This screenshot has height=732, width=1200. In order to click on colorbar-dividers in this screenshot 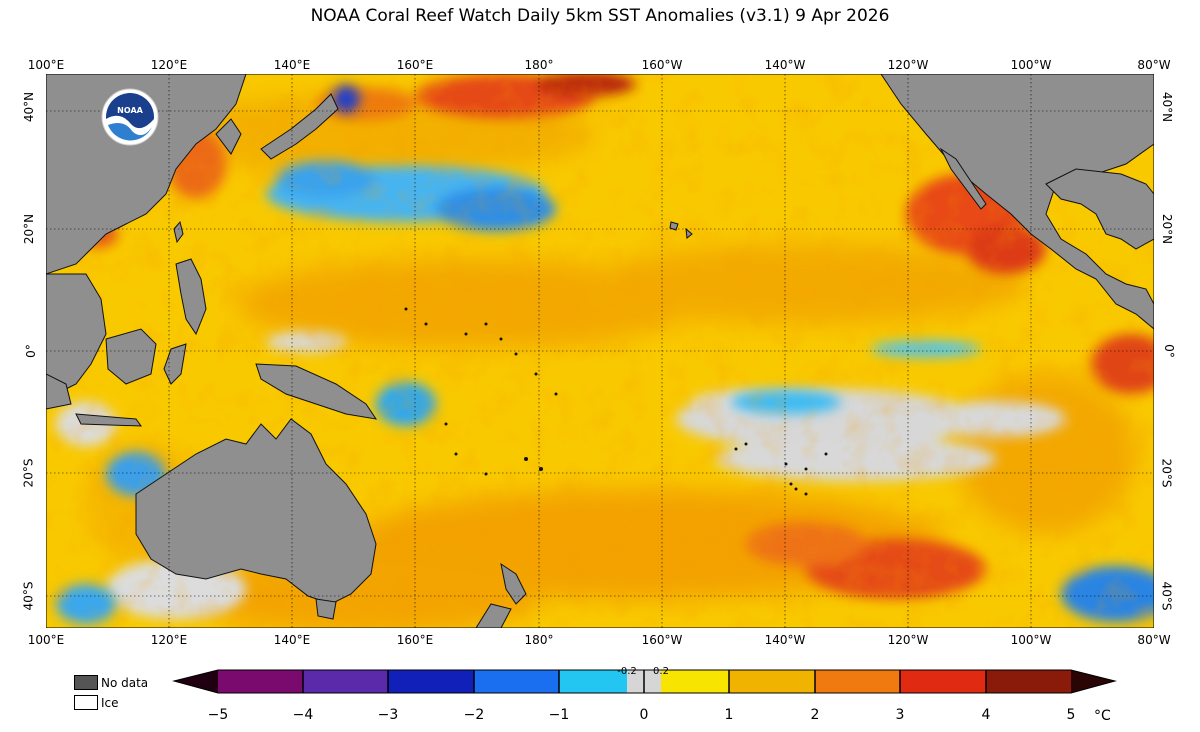, I will do `click(644, 681)`.